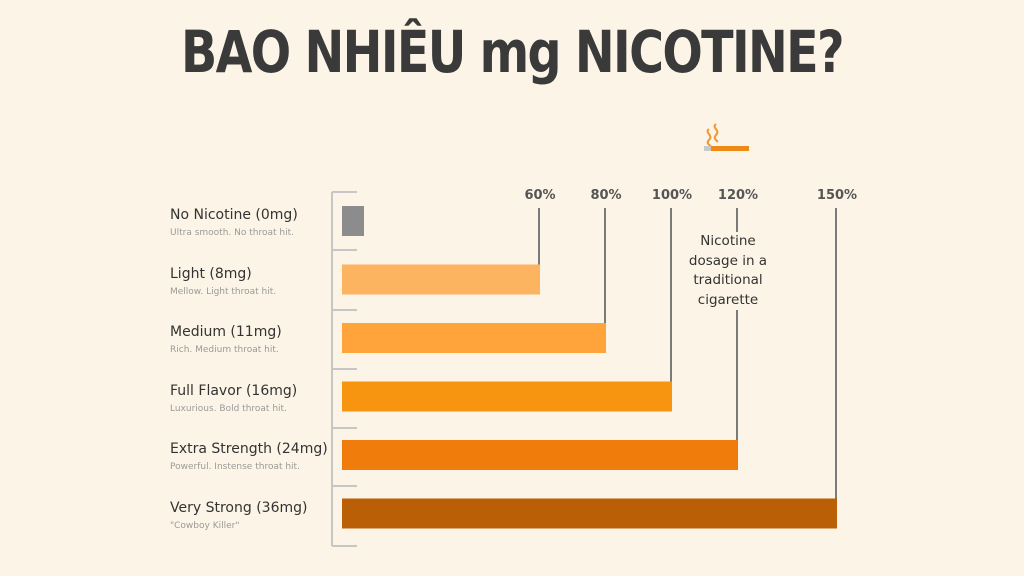  Describe the element at coordinates (738, 195) in the screenshot. I see `tick-label: 120%` at that location.